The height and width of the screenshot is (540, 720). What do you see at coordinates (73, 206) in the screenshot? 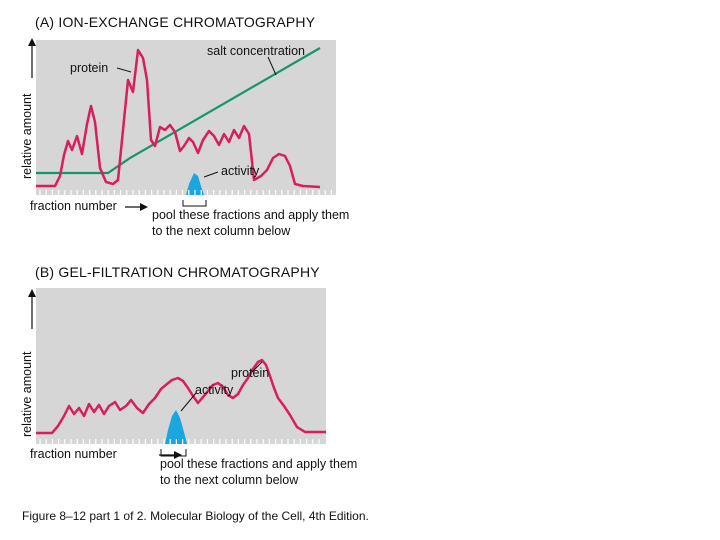
I see `panel-a-x-axis-label: fraction number` at bounding box center [73, 206].